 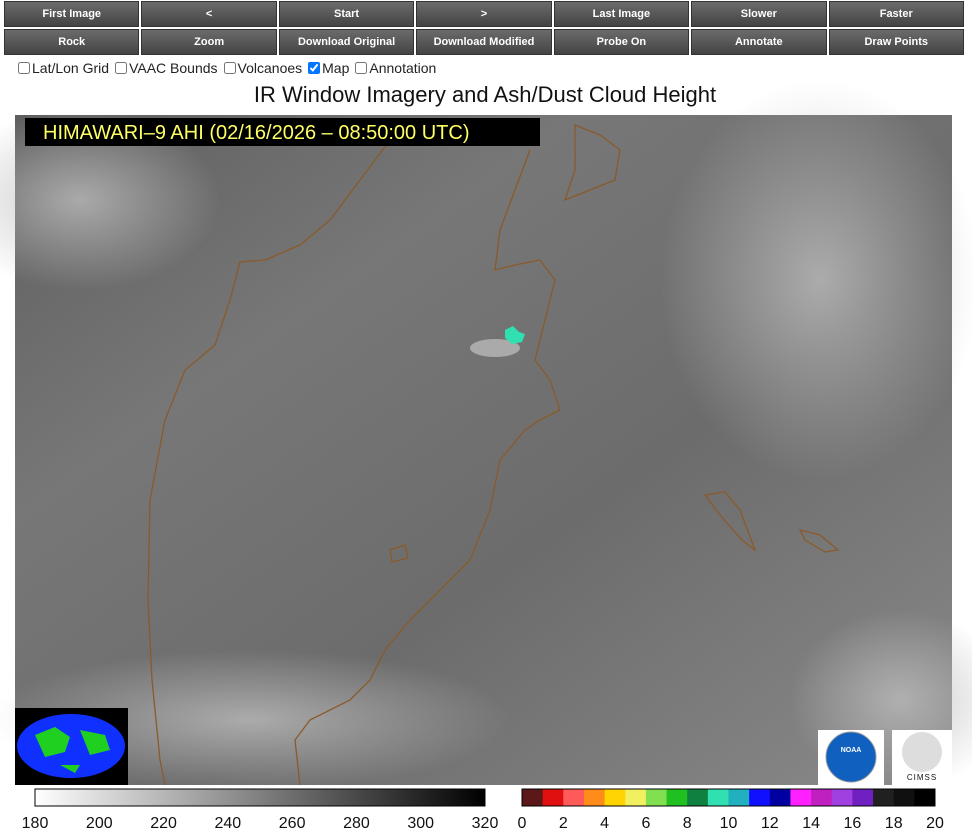 What do you see at coordinates (173, 68) in the screenshot?
I see `option-label: VAAC Bounds` at bounding box center [173, 68].